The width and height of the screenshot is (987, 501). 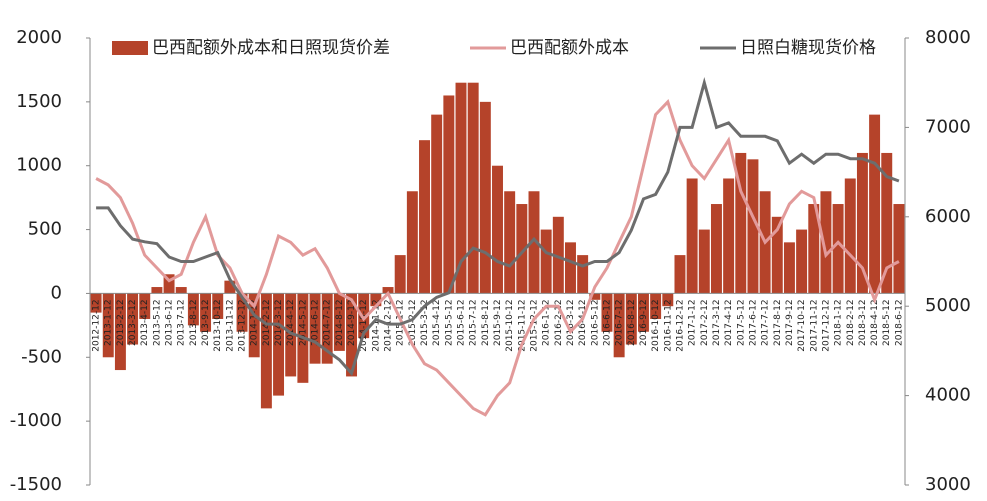 What do you see at coordinates (717, 322) in the screenshot?
I see `x-tick-label: 2017-3-12` at bounding box center [717, 322].